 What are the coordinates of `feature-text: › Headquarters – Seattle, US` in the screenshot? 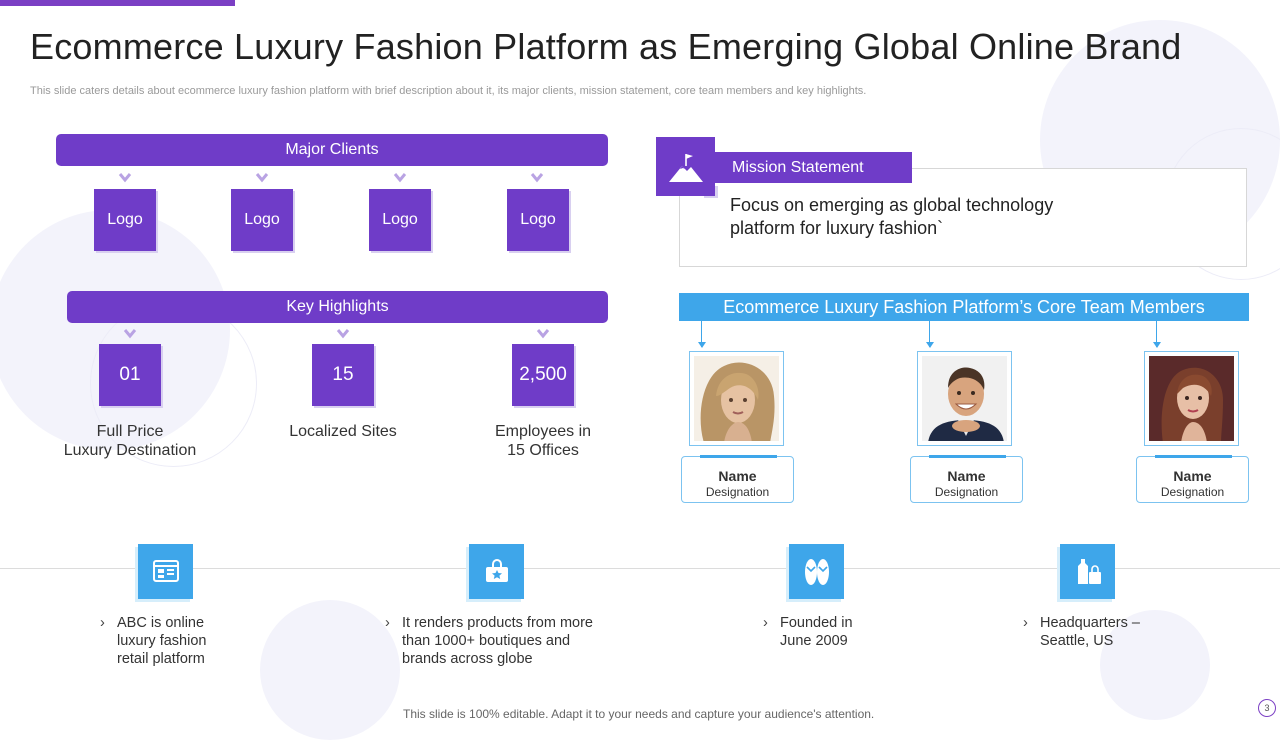 It's located at (1081, 632).